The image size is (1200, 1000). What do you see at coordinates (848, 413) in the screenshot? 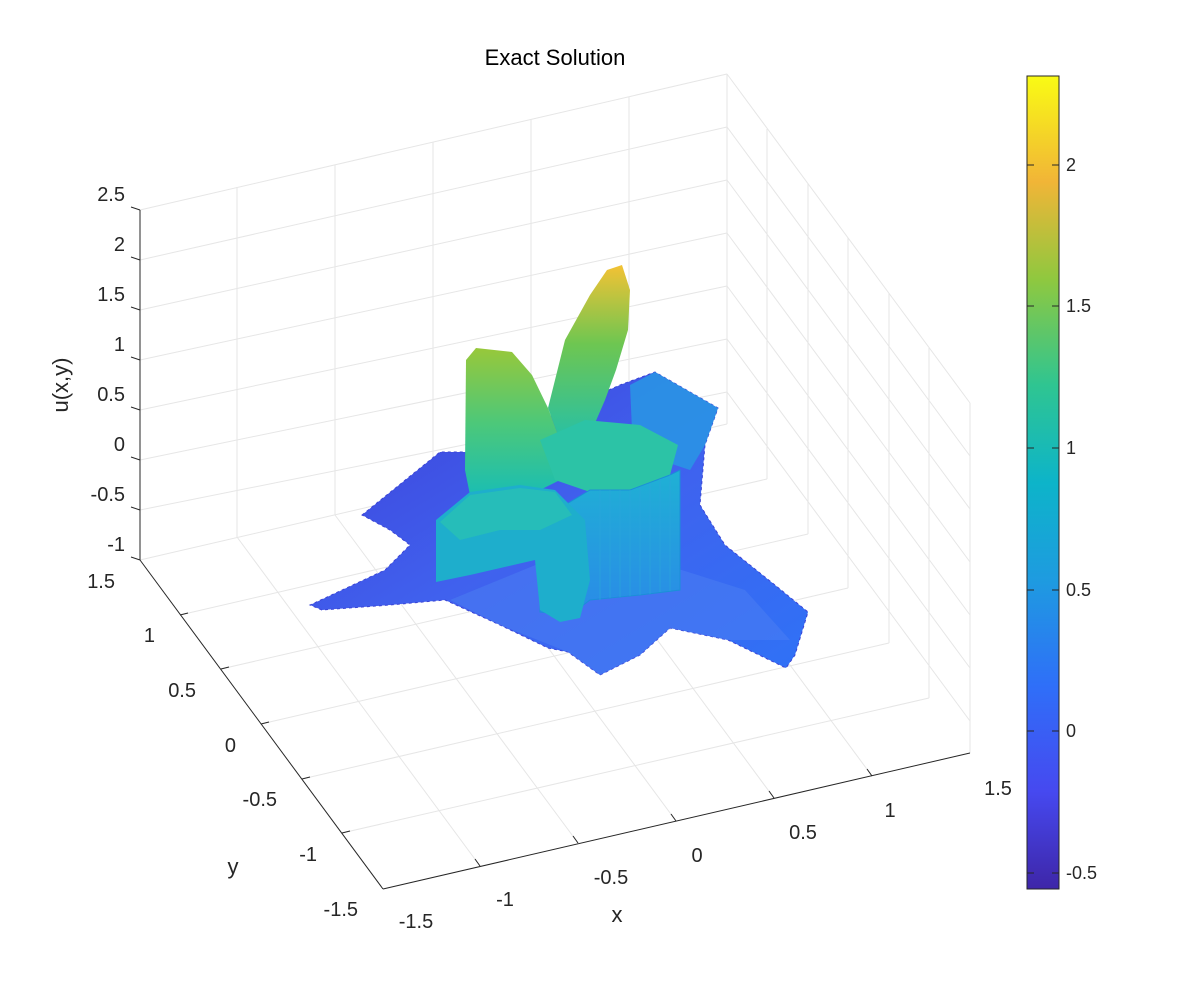
I see `grid-back-right-wall` at bounding box center [848, 413].